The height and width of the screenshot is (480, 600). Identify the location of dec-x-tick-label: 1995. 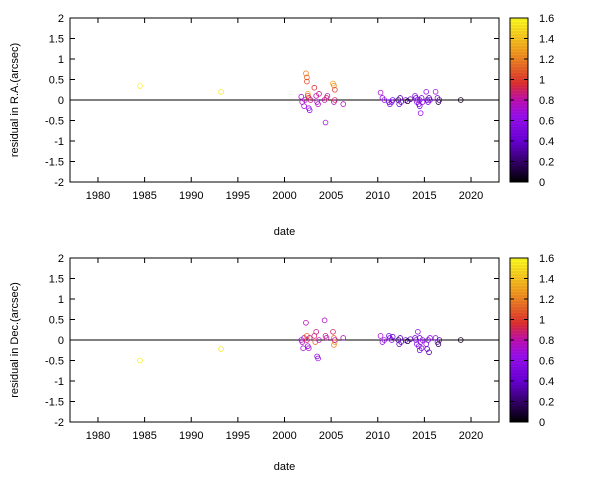
(238, 436).